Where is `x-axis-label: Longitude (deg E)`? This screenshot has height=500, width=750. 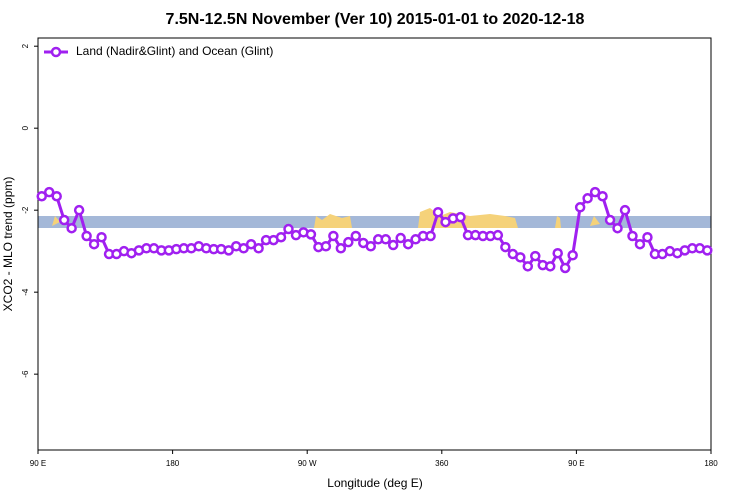 x-axis-label: Longitude (deg E) is located at coordinates (374, 483).